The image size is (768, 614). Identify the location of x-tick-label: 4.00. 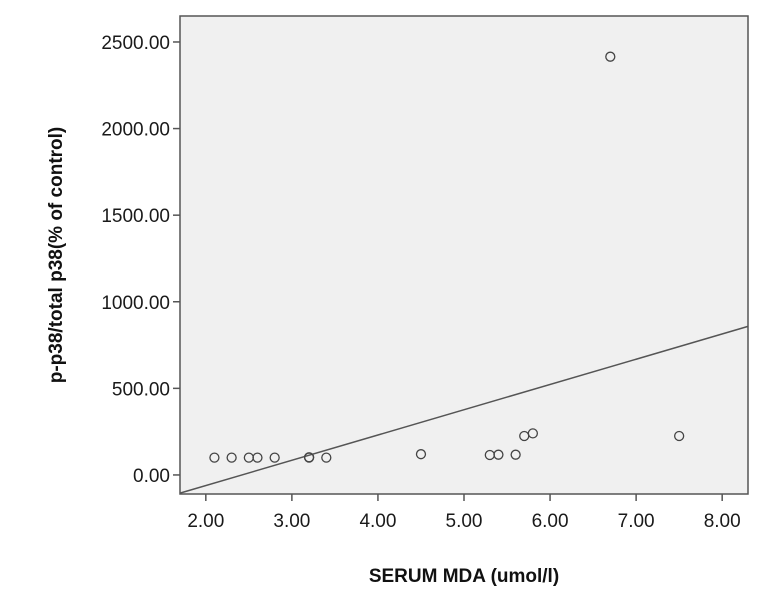
(377, 521).